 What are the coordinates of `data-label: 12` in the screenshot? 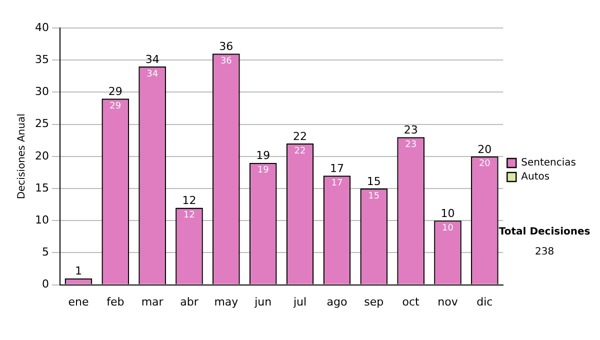 It's located at (189, 215).